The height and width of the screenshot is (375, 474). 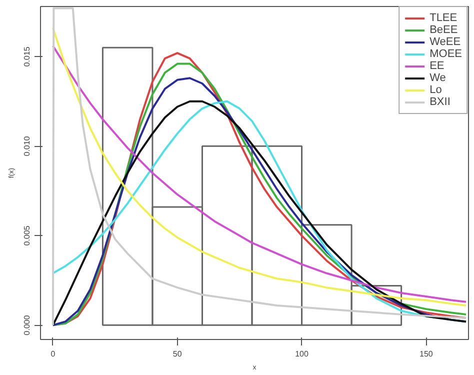 I want to click on legend-label: MOEE, so click(x=446, y=54).